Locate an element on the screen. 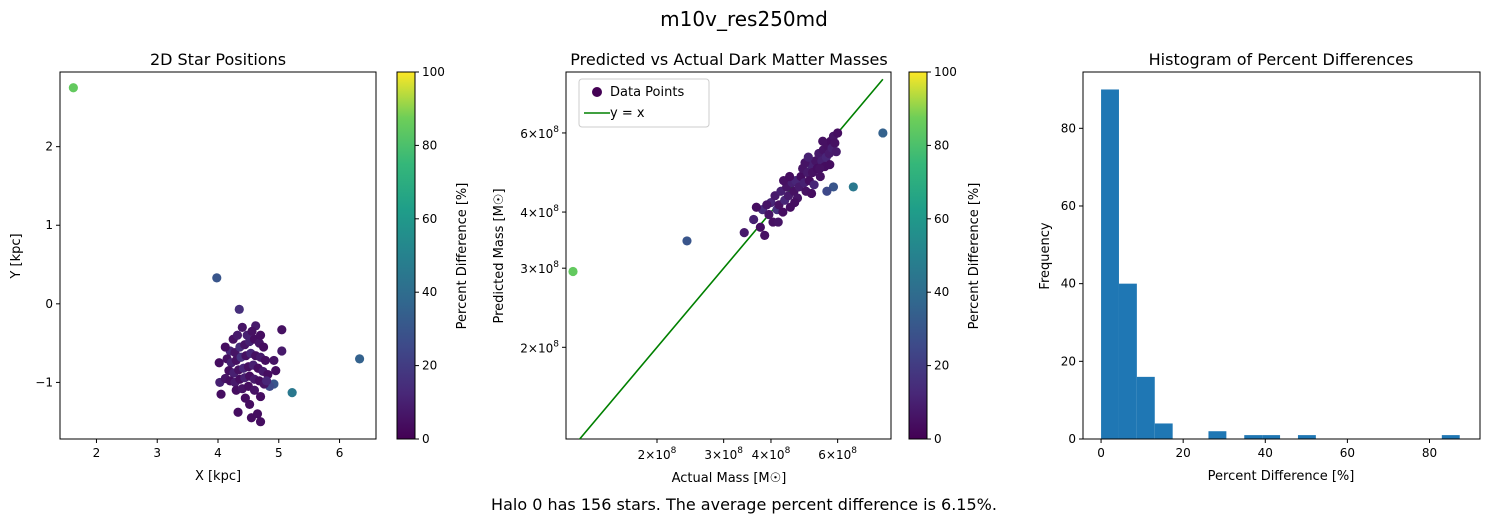 This screenshot has height=524, width=1489. x-tick-label: 3×10⁸ is located at coordinates (723, 454).